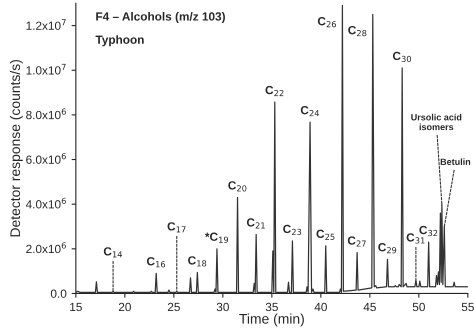 The image size is (474, 329). I want to click on text: F4 – Alcohols (m/z 103), so click(160, 17).